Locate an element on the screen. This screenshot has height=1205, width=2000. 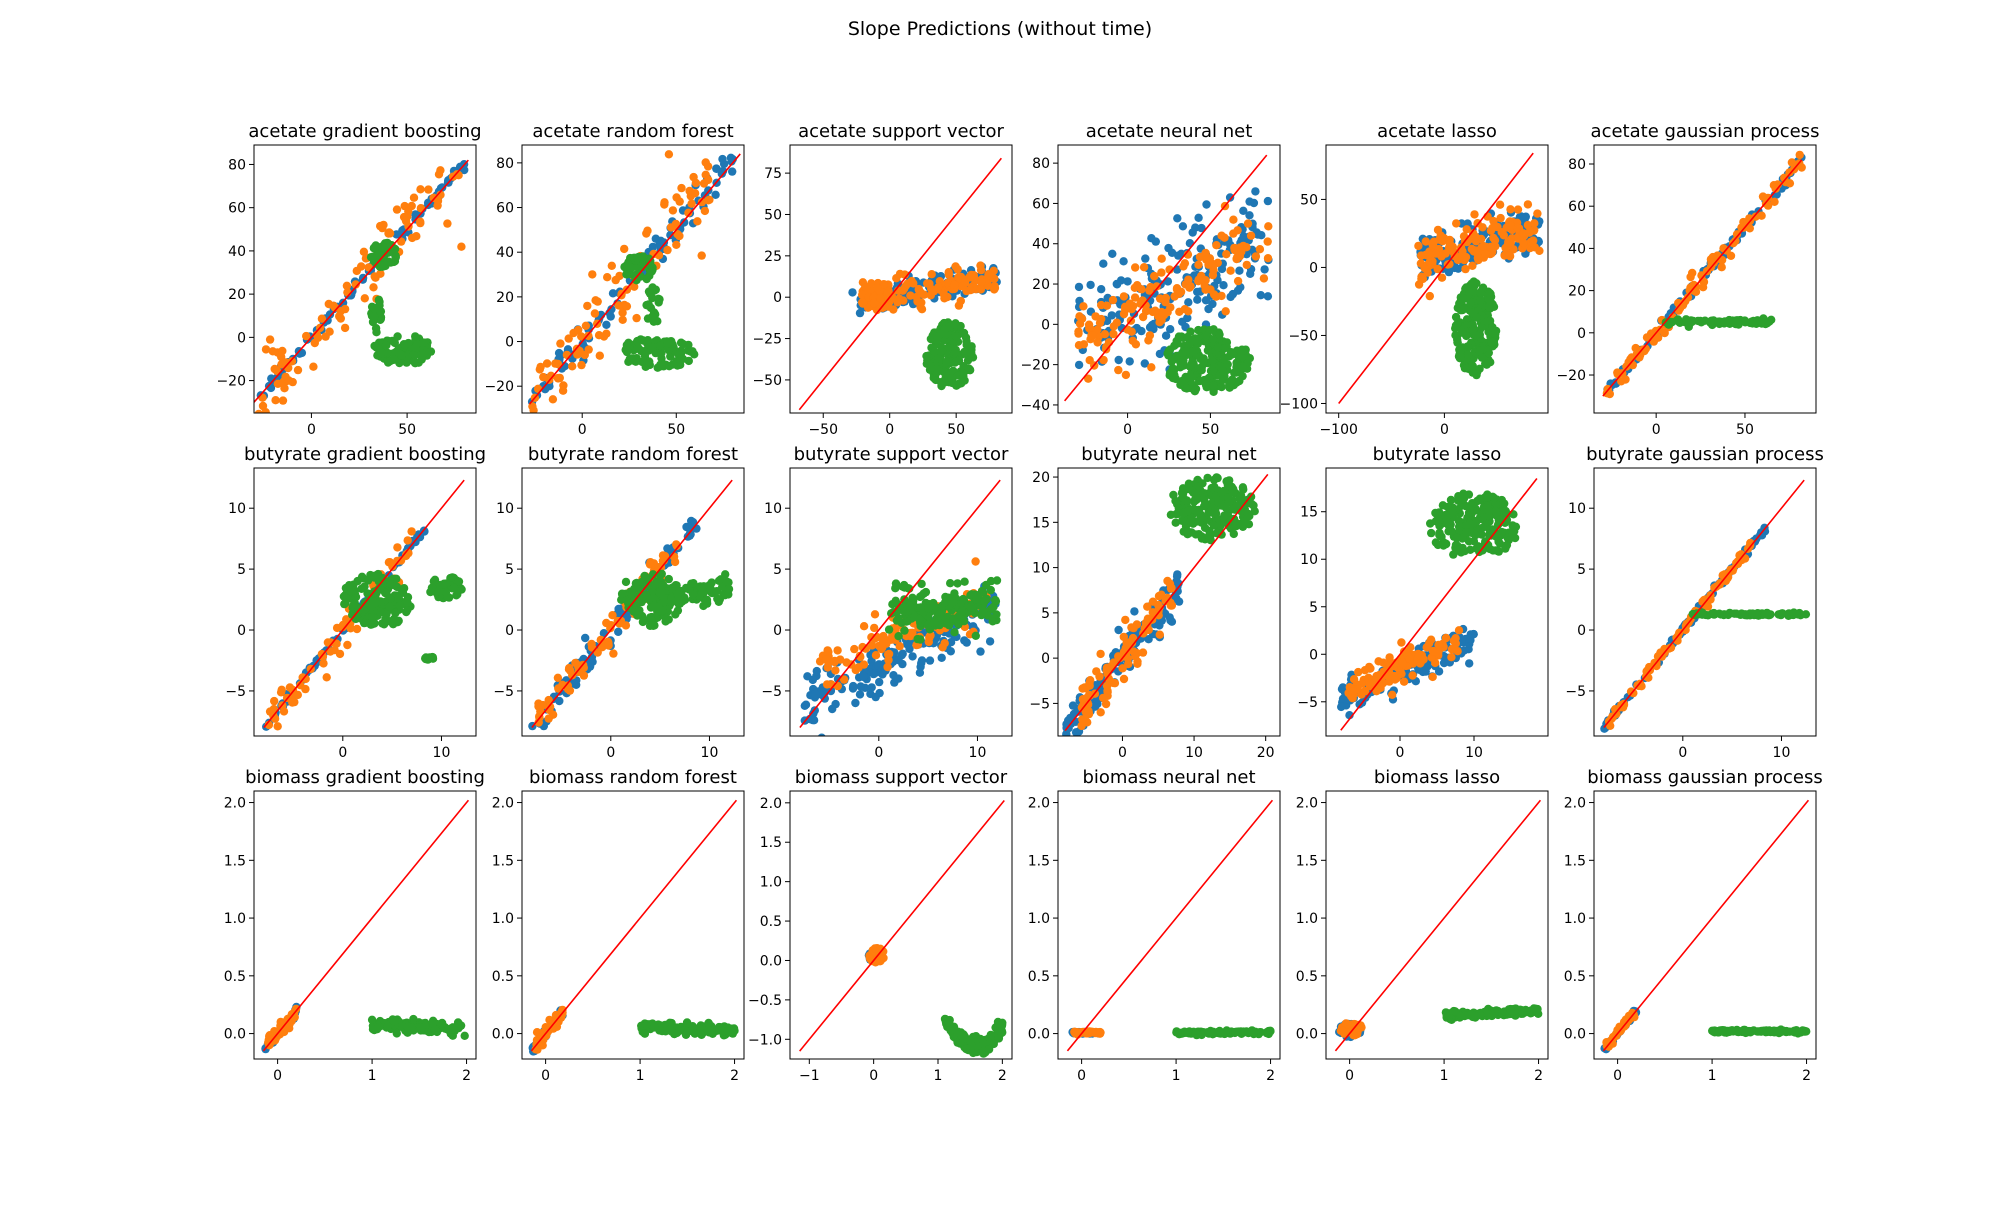
y-tick-label: 15 is located at coordinates (1041, 523).